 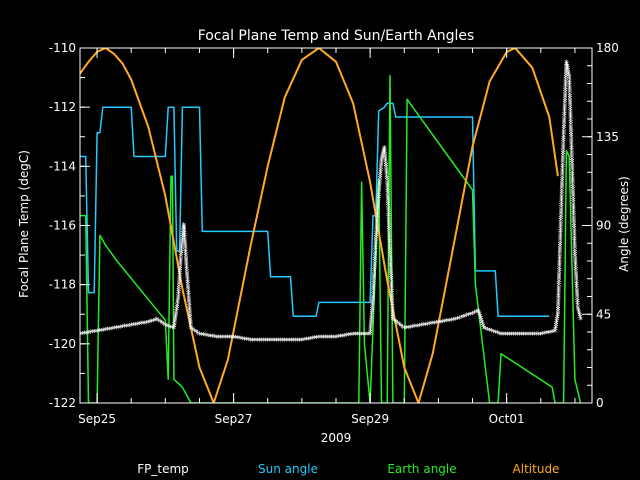 I want to click on y-tick-label-left: -120, so click(x=62, y=344).